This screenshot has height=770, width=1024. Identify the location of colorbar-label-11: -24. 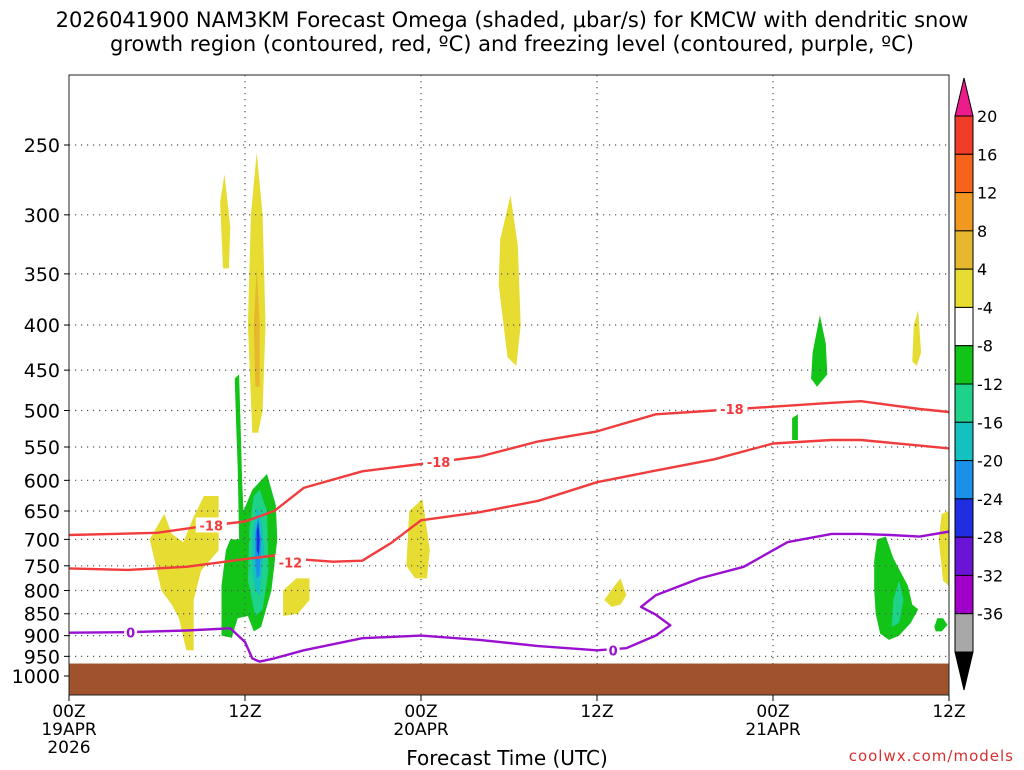
(990, 499).